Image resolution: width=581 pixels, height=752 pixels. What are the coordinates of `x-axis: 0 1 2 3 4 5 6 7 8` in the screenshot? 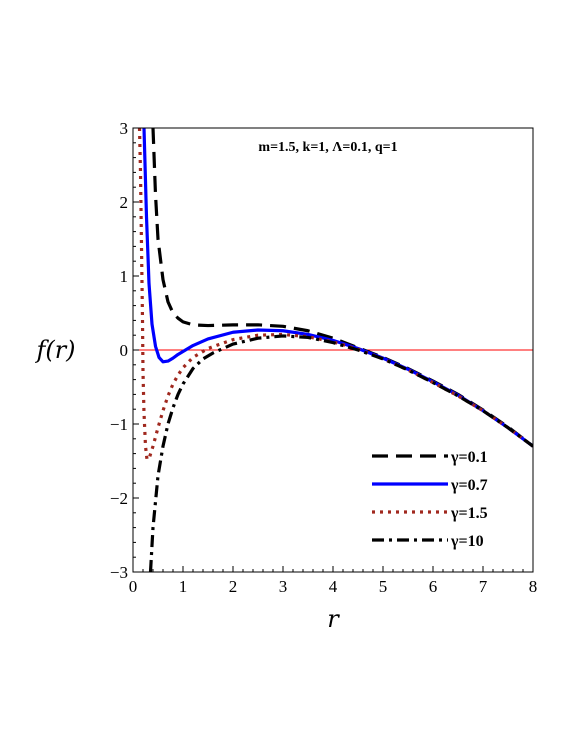 It's located at (333, 581).